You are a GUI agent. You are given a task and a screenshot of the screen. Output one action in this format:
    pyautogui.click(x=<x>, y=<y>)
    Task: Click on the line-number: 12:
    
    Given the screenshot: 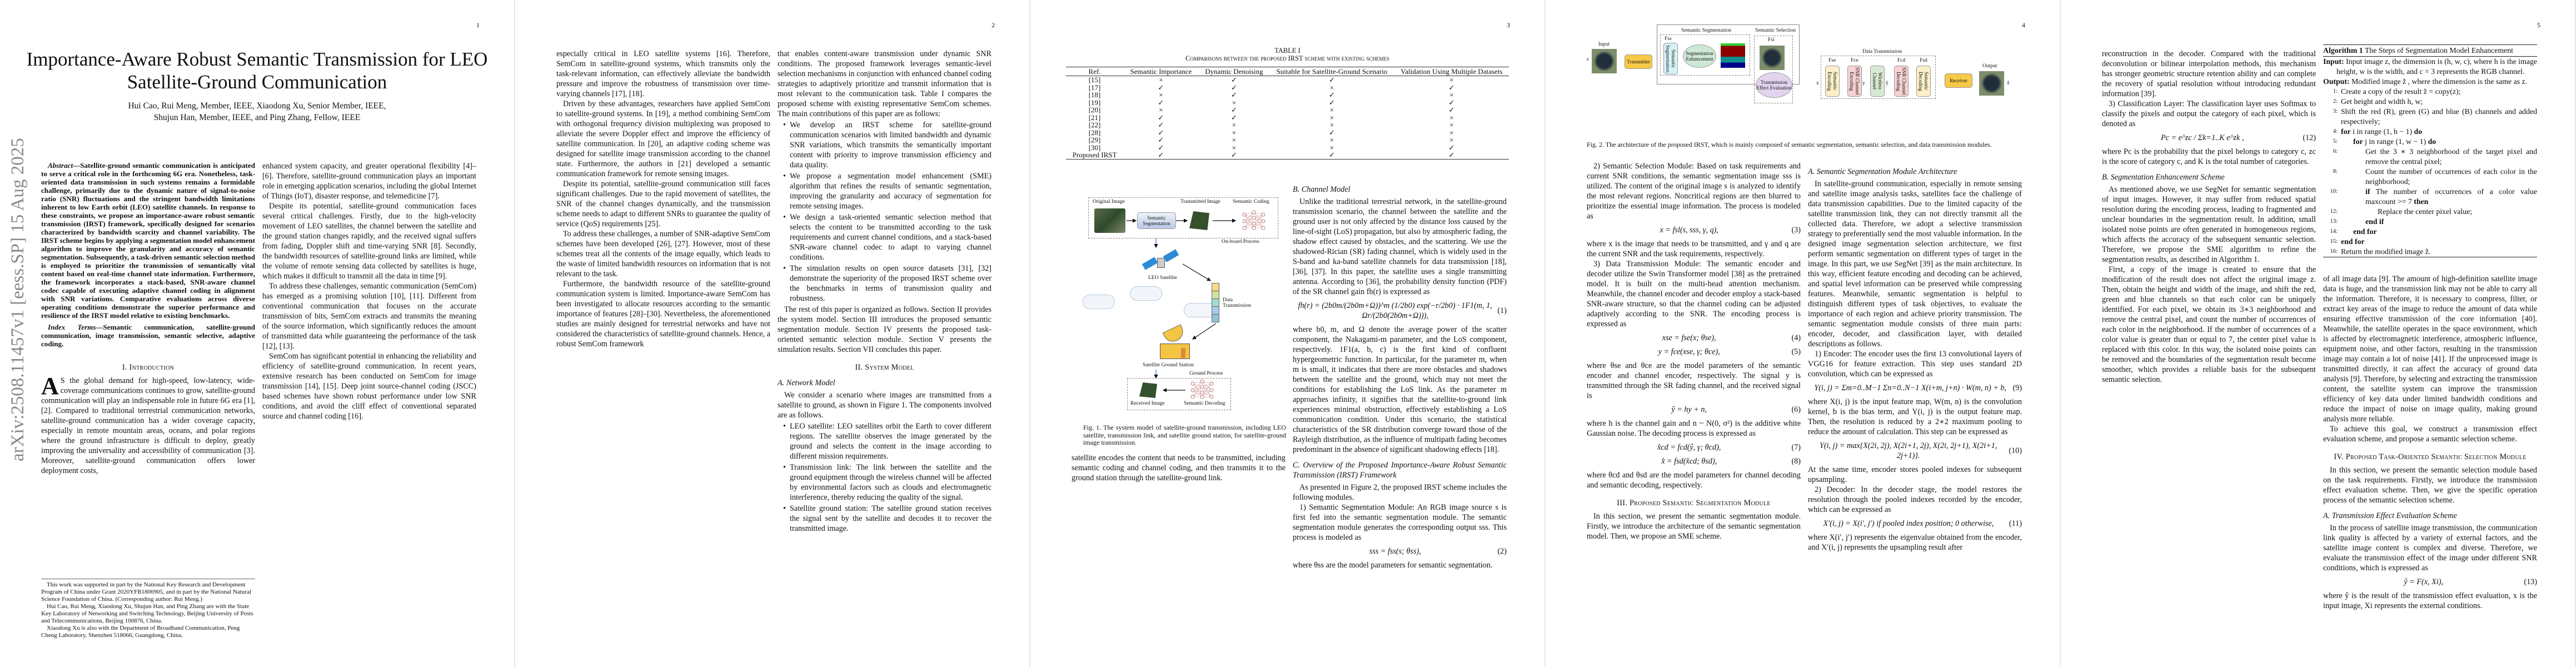 What is the action you would take?
    pyautogui.click(x=2334, y=211)
    